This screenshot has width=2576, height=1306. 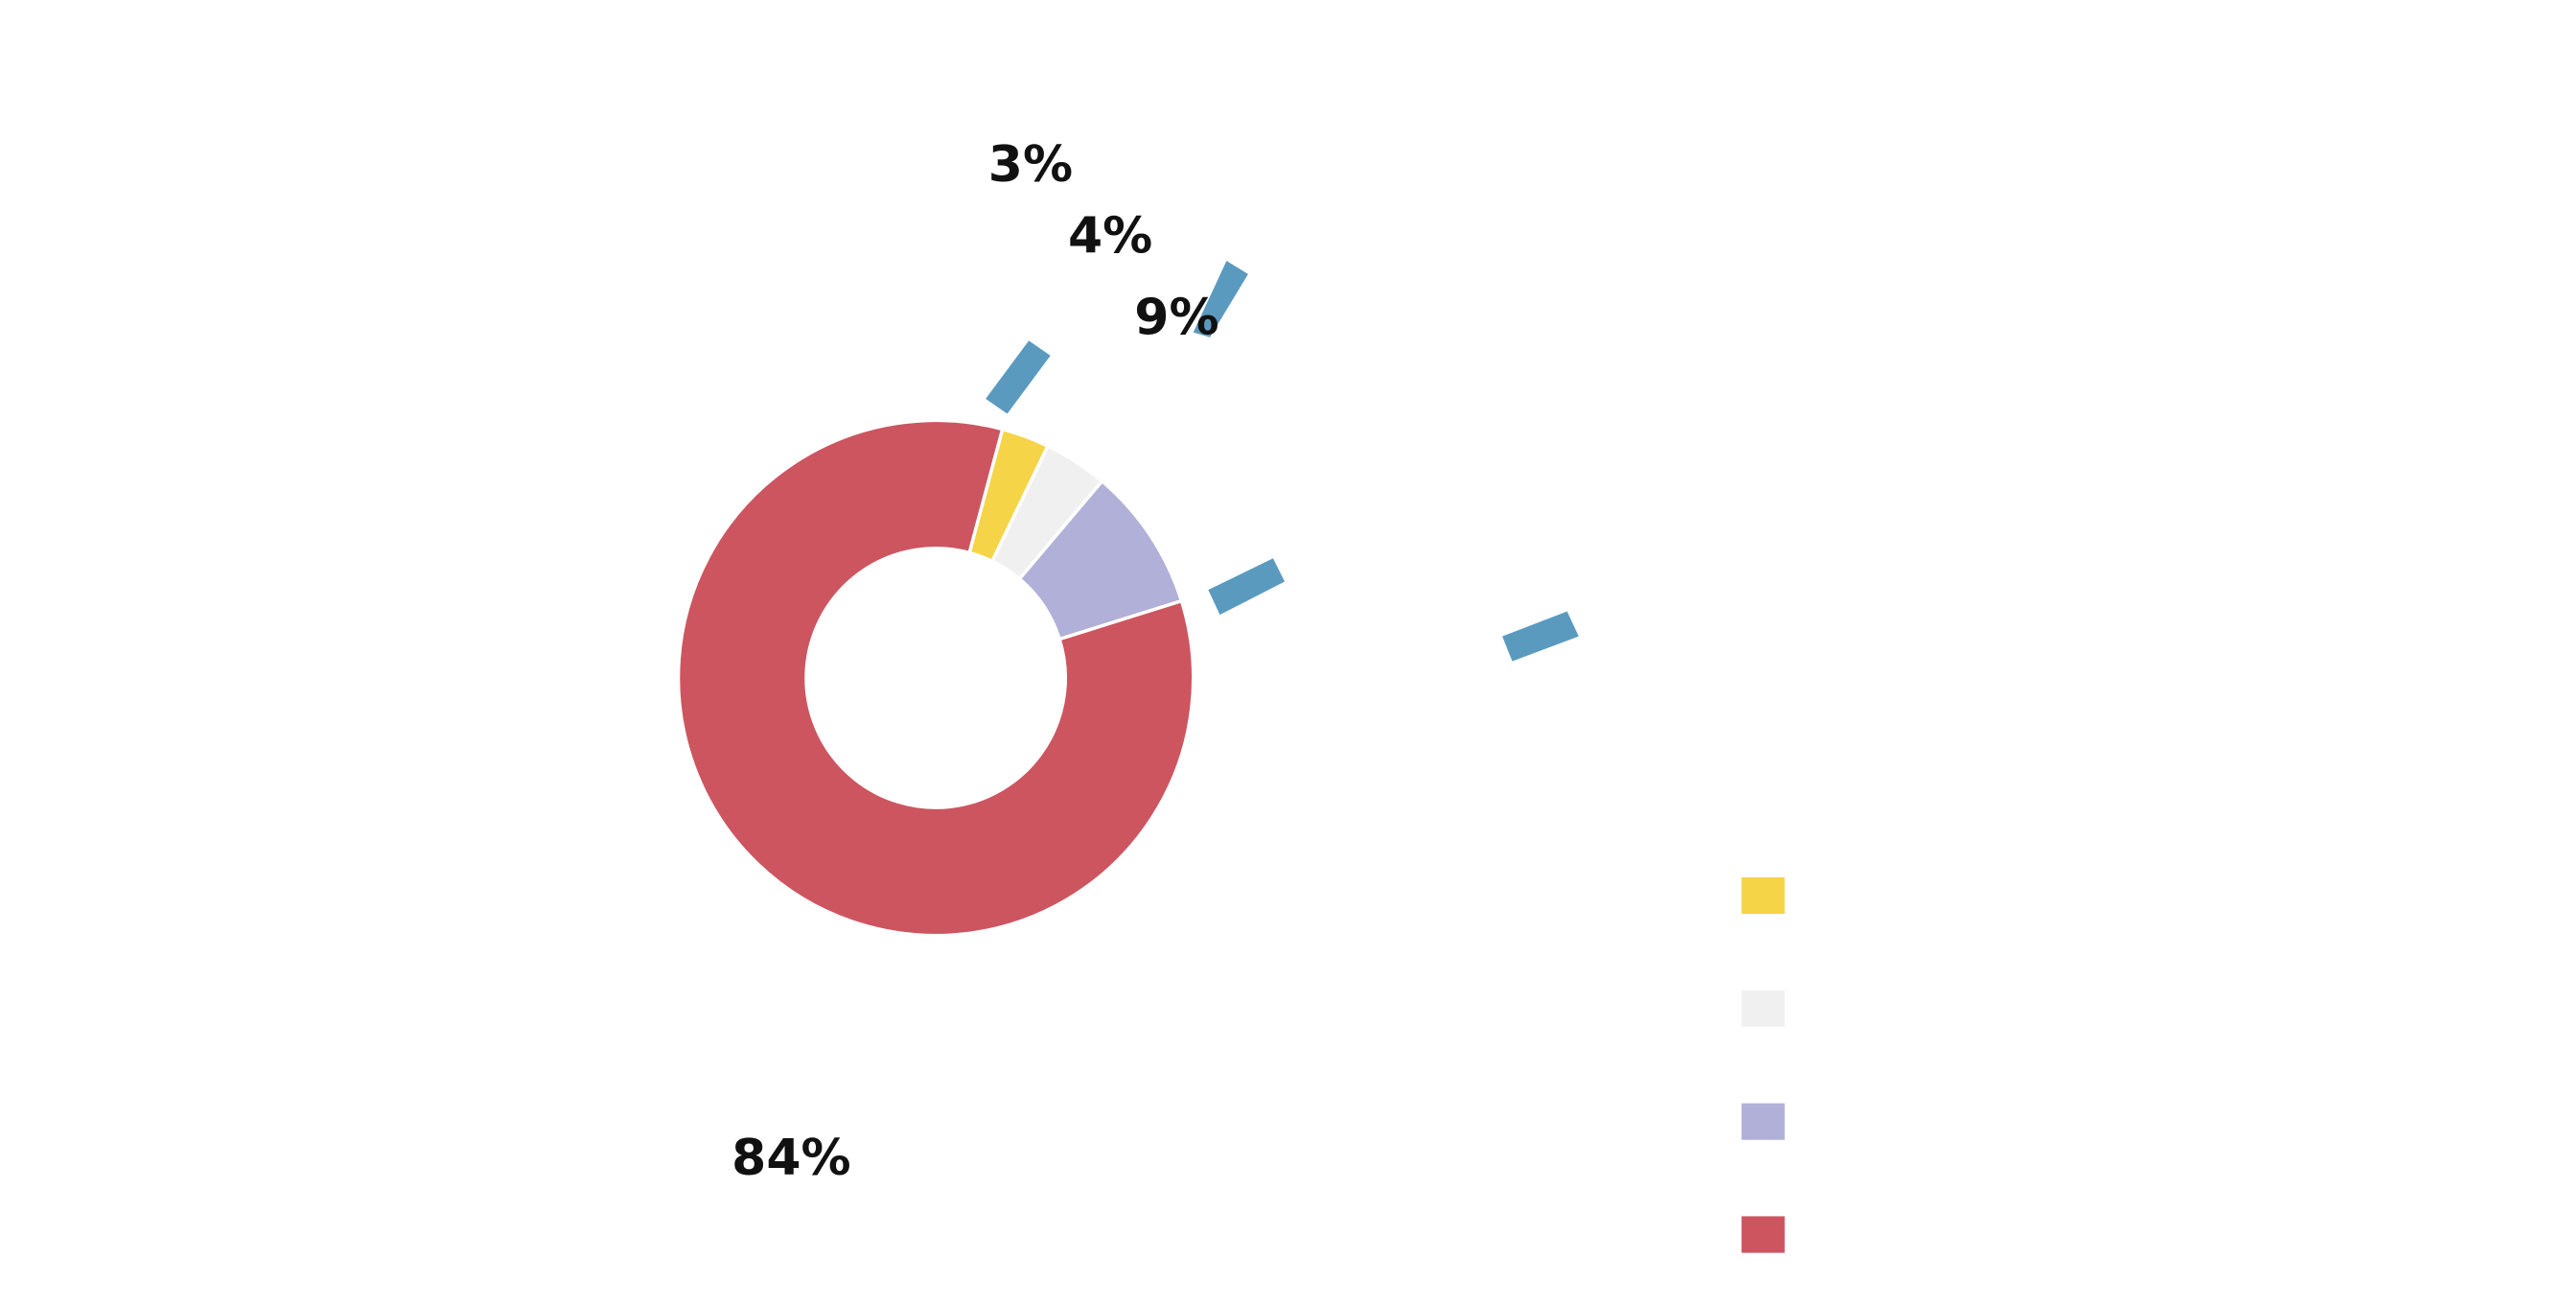 What do you see at coordinates (936, 678) in the screenshot?
I see `slice` at bounding box center [936, 678].